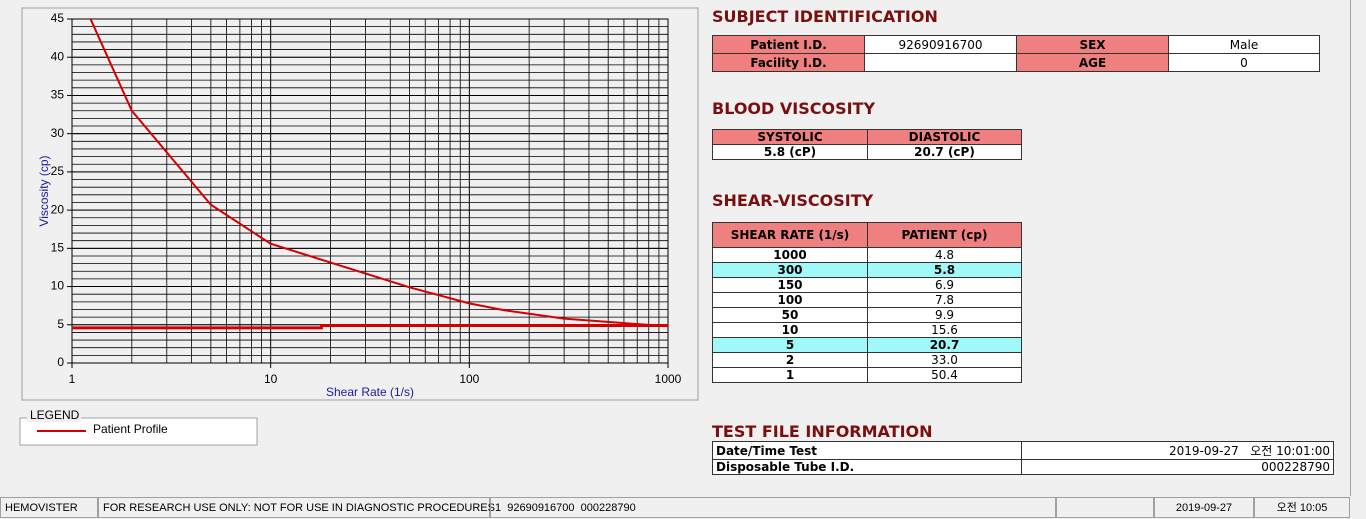 This screenshot has width=1366, height=519. What do you see at coordinates (944, 255) in the screenshot?
I see `viscosity-value: 4.8` at bounding box center [944, 255].